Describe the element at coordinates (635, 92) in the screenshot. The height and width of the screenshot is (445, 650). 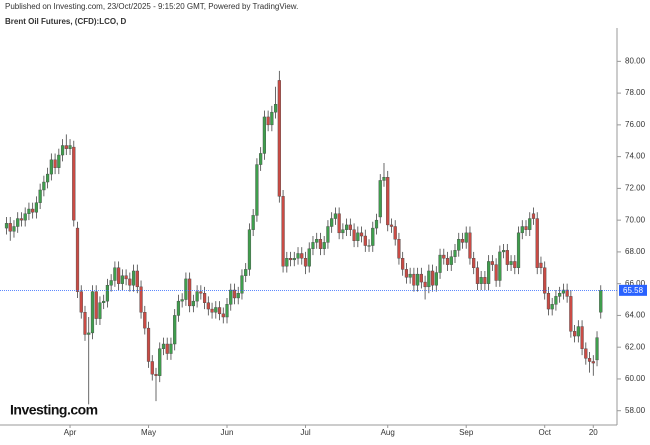
I see `y-tick-label: 78.00` at that location.